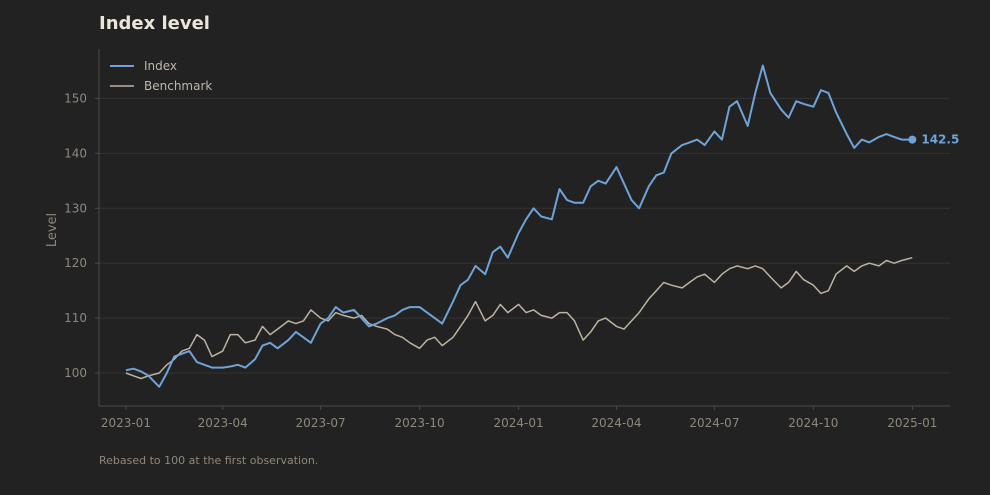 Image resolution: width=990 pixels, height=495 pixels. What do you see at coordinates (161, 76) in the screenshot?
I see `legend: Index Benchmark` at bounding box center [161, 76].